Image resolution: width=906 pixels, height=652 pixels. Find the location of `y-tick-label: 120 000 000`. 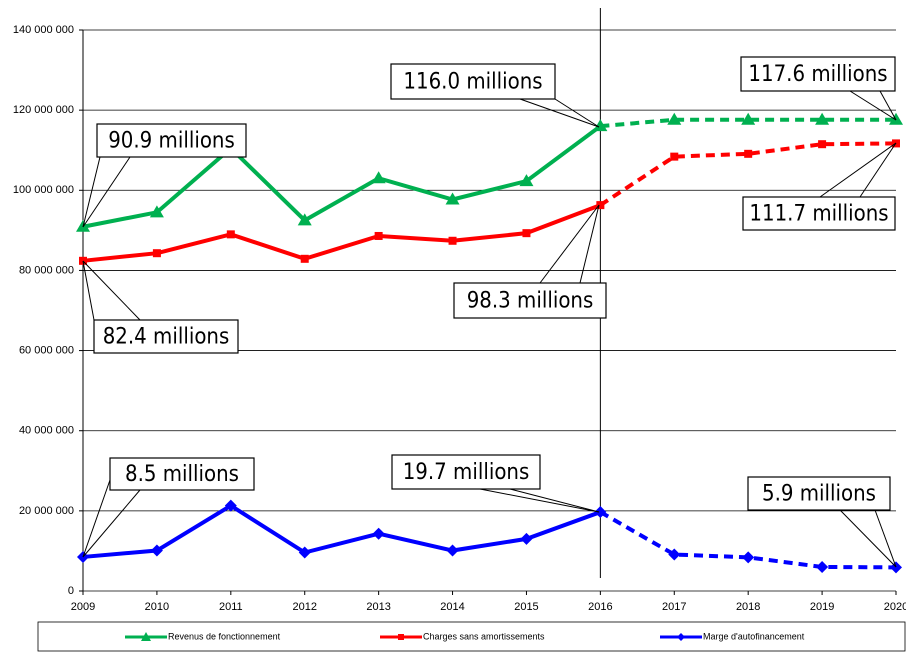

y-tick-label: 120 000 000 is located at coordinates (43, 110).